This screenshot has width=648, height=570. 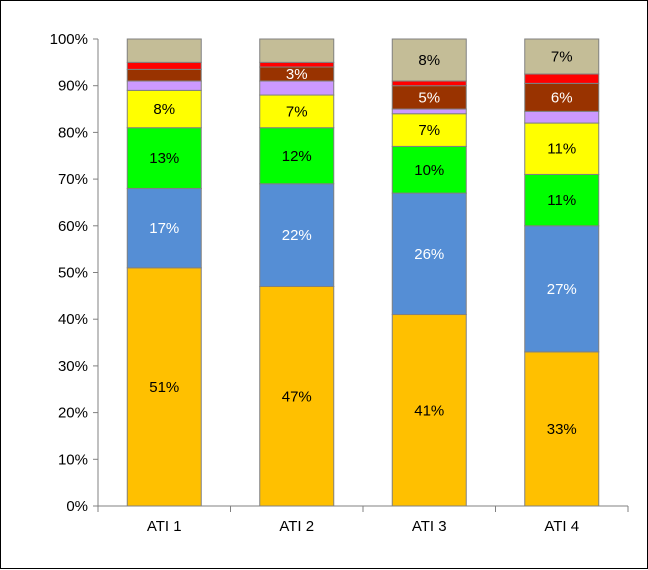 I want to click on y-tick-label: 30%, so click(x=73, y=366).